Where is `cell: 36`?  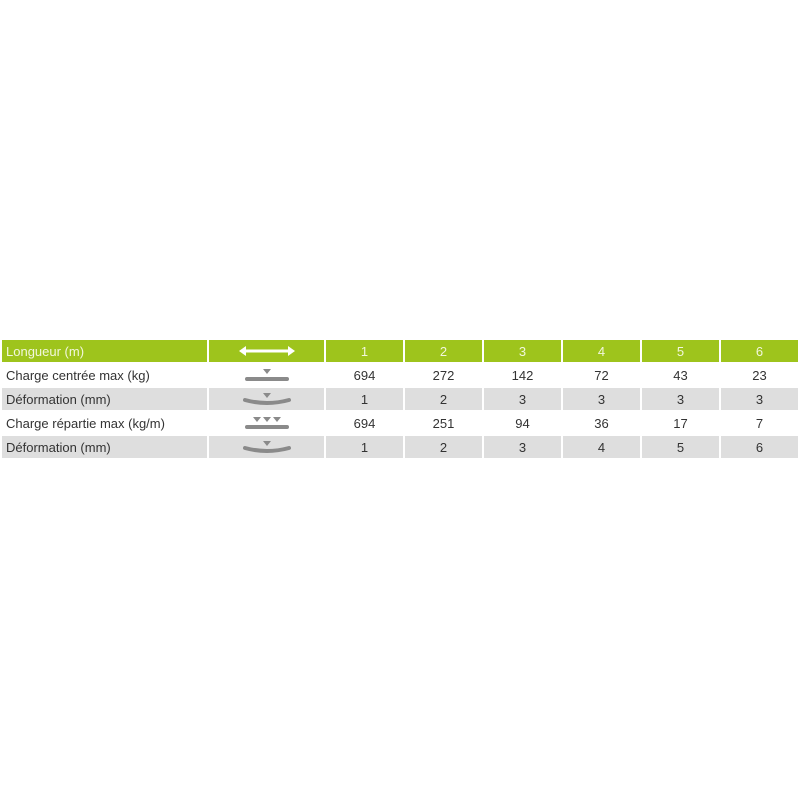 cell: 36 is located at coordinates (601, 423).